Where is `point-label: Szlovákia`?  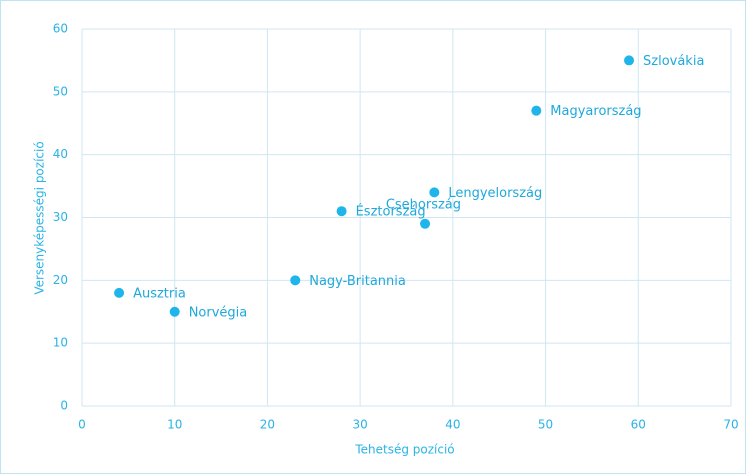
point-label: Szlovákia is located at coordinates (673, 61).